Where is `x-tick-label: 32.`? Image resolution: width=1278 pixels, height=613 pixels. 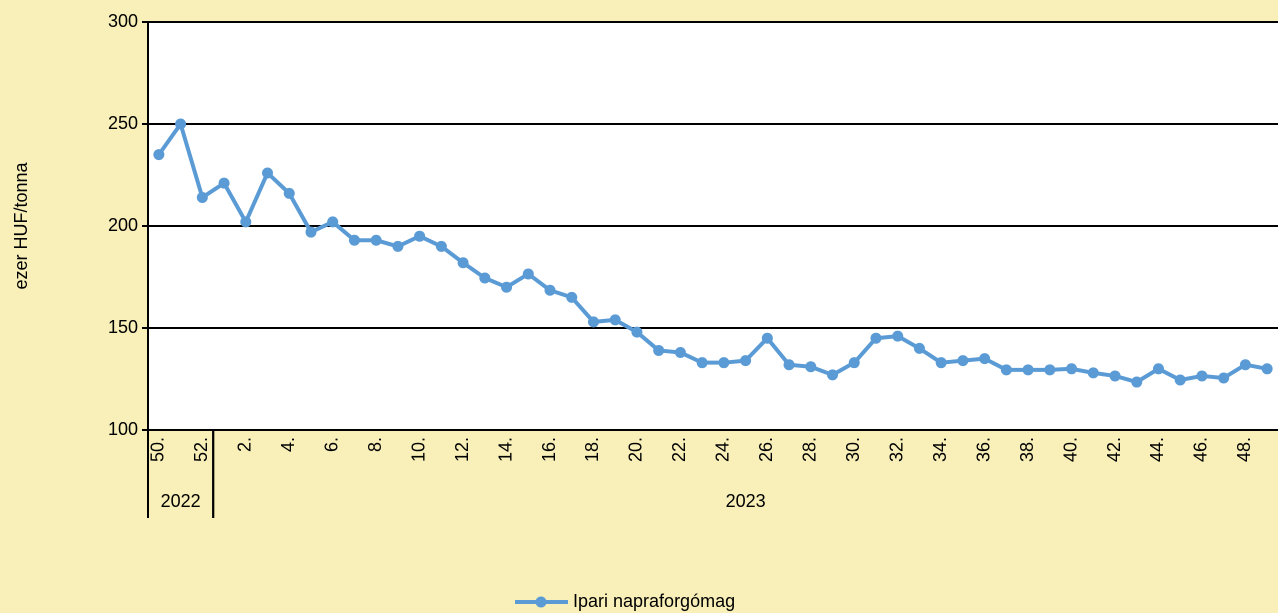 x-tick-label: 32. is located at coordinates (896, 449).